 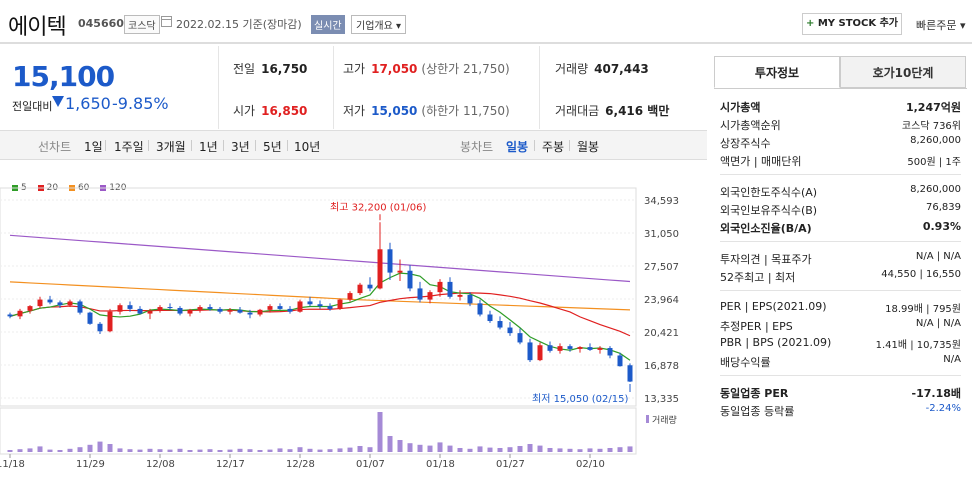 I want to click on info-row: 투자의견 | 목표주가 N/A | N/A, so click(x=840, y=258).